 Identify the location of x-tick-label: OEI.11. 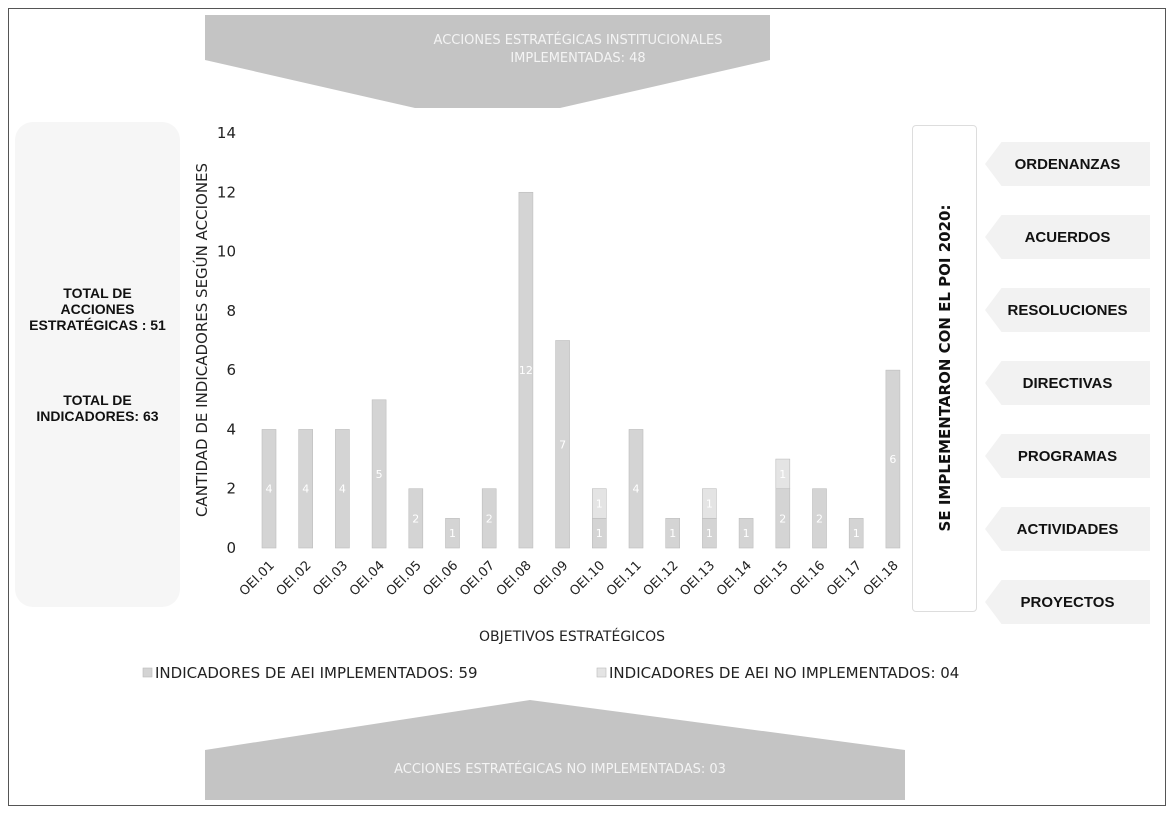
(624, 578).